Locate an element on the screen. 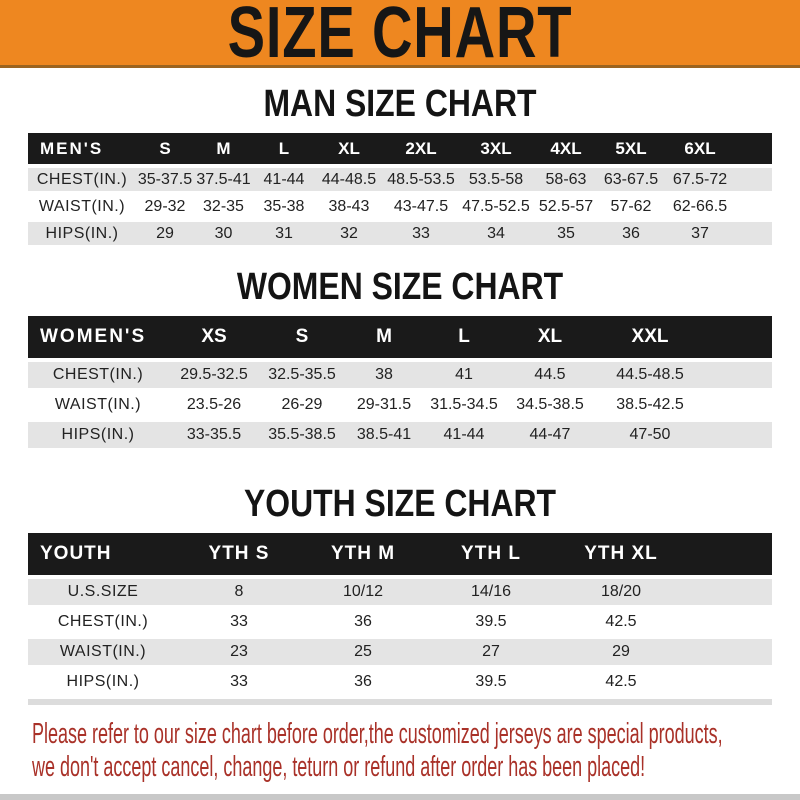 This screenshot has width=800, height=800. men-header-row: MEN'S S M L XL 2XL 3XL 4XL 5XL 6XL is located at coordinates (400, 148).